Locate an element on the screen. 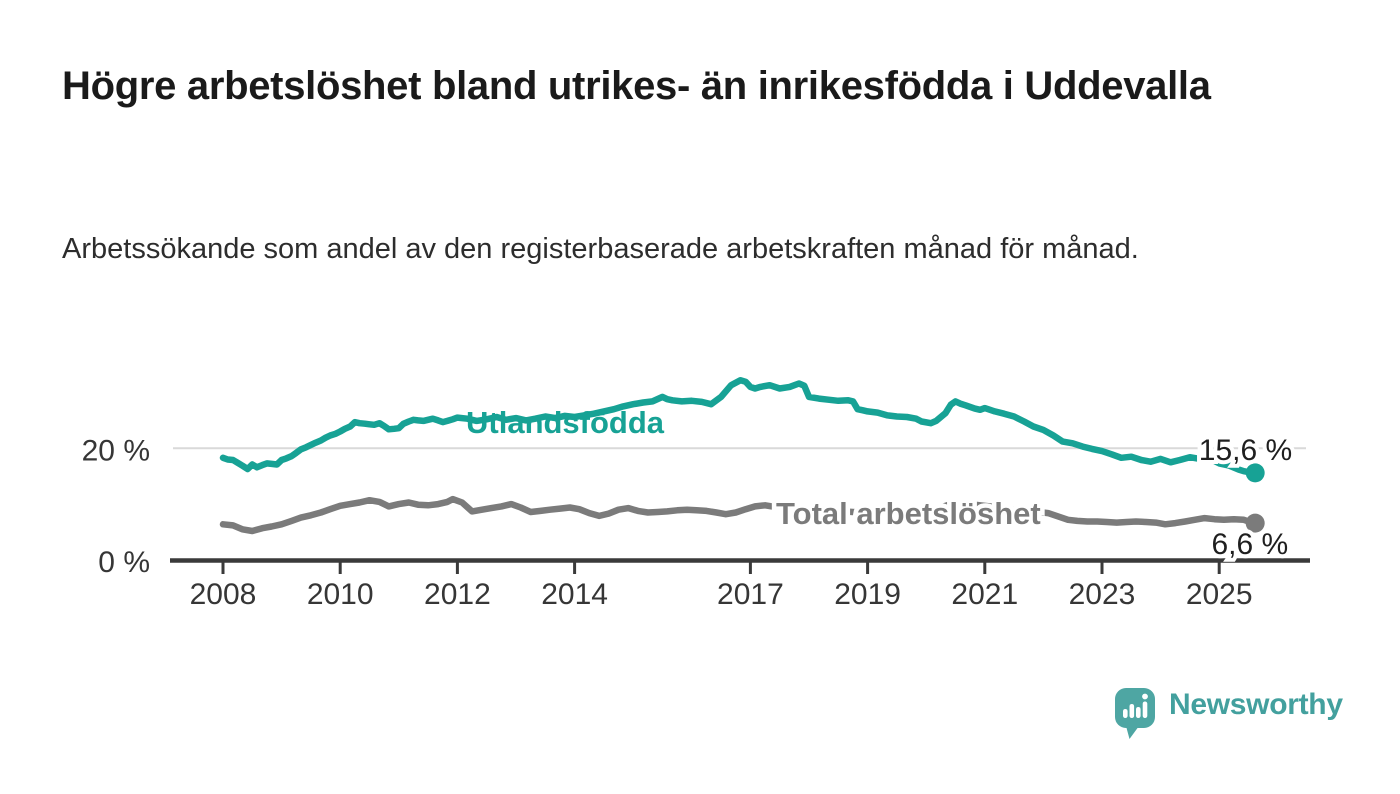  x-tick-label-2014: 2014 is located at coordinates (574, 594).